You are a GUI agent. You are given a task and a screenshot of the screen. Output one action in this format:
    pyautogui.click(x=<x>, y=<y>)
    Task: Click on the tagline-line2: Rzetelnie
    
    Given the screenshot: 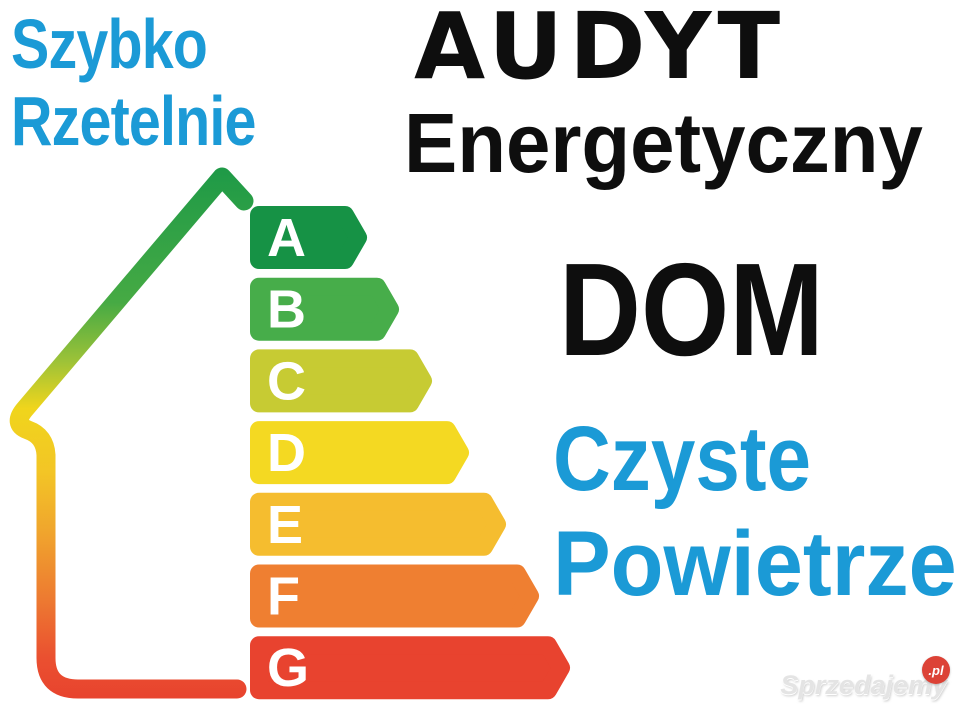 What is the action you would take?
    pyautogui.click(x=133, y=121)
    